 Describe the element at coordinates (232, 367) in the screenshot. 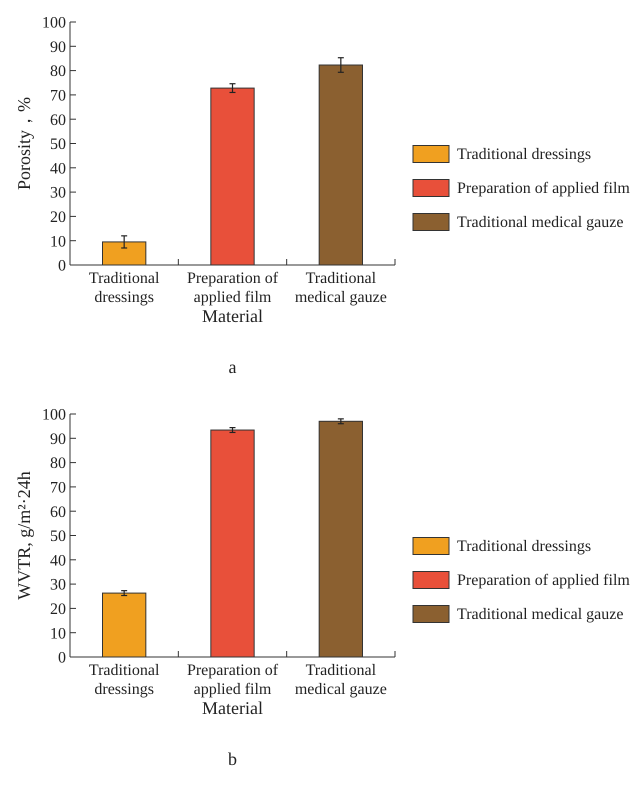

I see `text: a` at that location.